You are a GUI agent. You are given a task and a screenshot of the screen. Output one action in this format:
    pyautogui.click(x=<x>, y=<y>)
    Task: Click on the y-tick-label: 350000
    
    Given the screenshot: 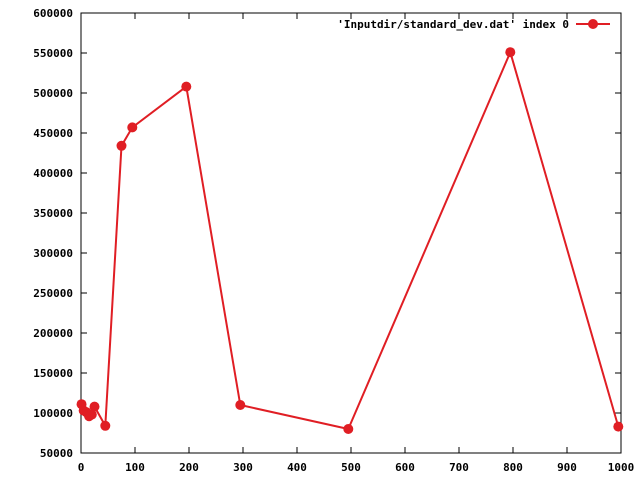 What is the action you would take?
    pyautogui.click(x=53, y=213)
    